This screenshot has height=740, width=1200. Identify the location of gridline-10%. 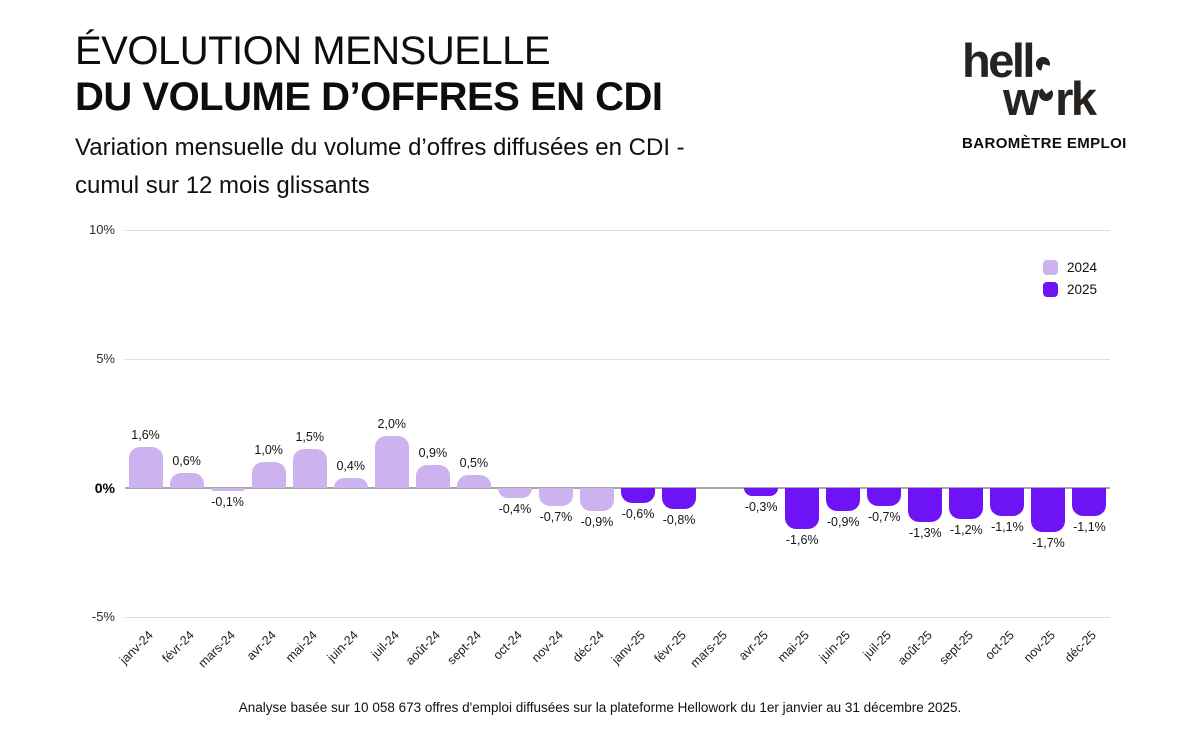
(617, 230).